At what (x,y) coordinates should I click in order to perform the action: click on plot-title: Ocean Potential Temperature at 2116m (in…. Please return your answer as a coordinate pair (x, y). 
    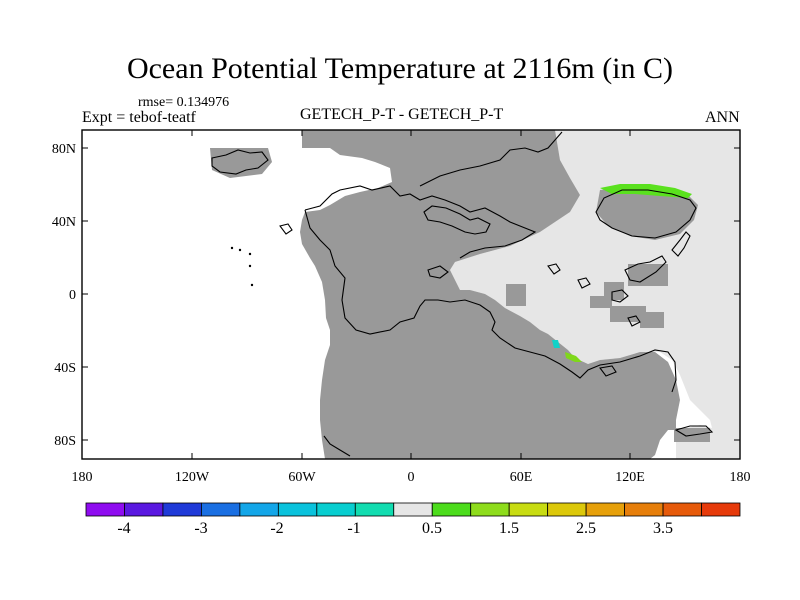
    Looking at the image, I should click on (400, 68).